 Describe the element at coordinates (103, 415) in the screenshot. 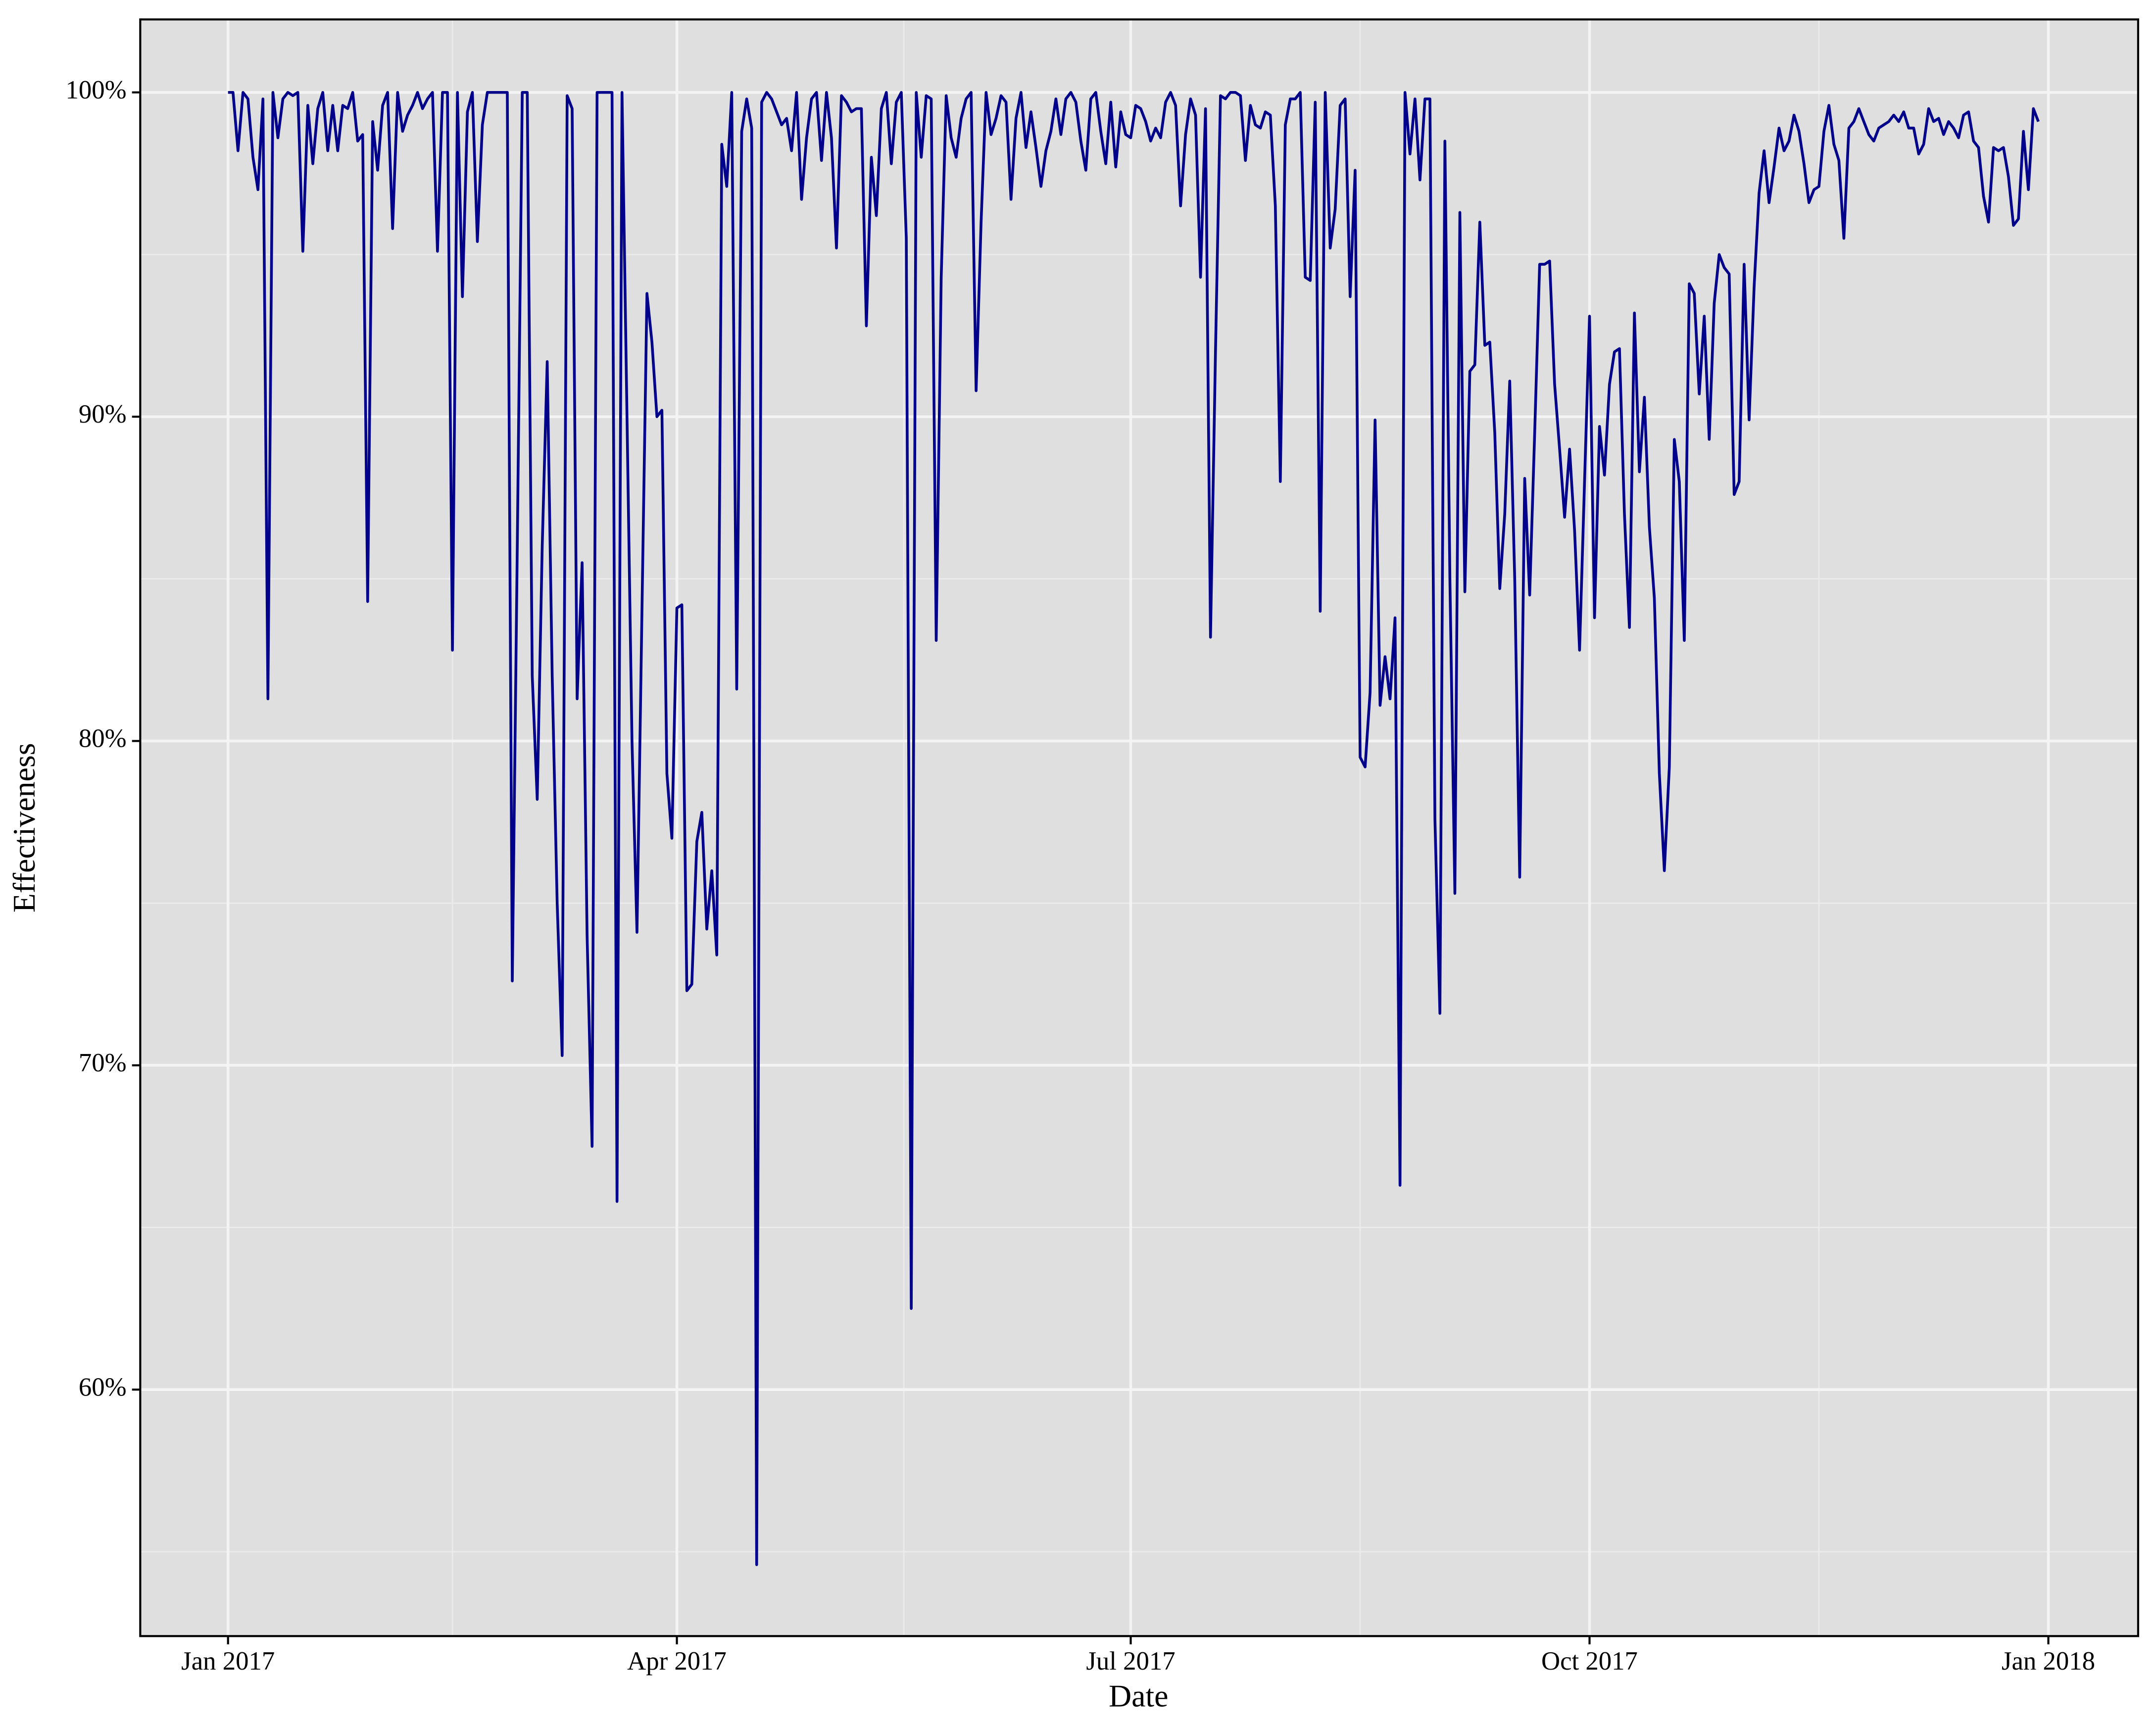

I see `y-tick-label: 90%` at that location.